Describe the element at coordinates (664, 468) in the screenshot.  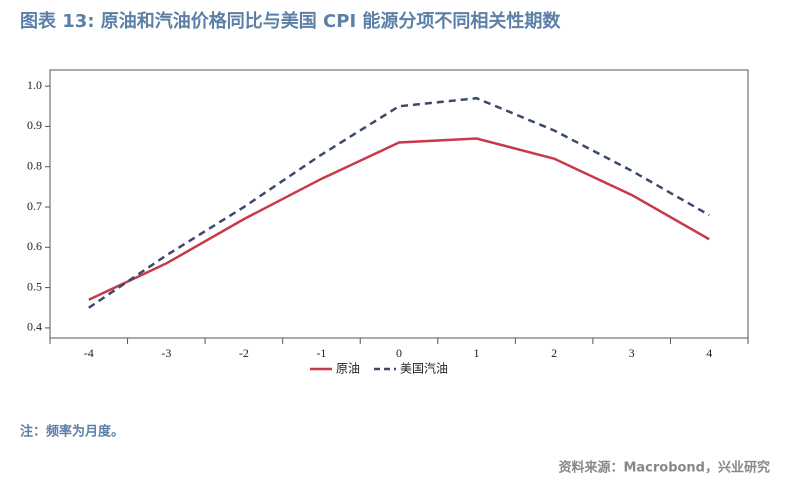
I see `source: 资料来源：Macrobond，兴业研究` at that location.